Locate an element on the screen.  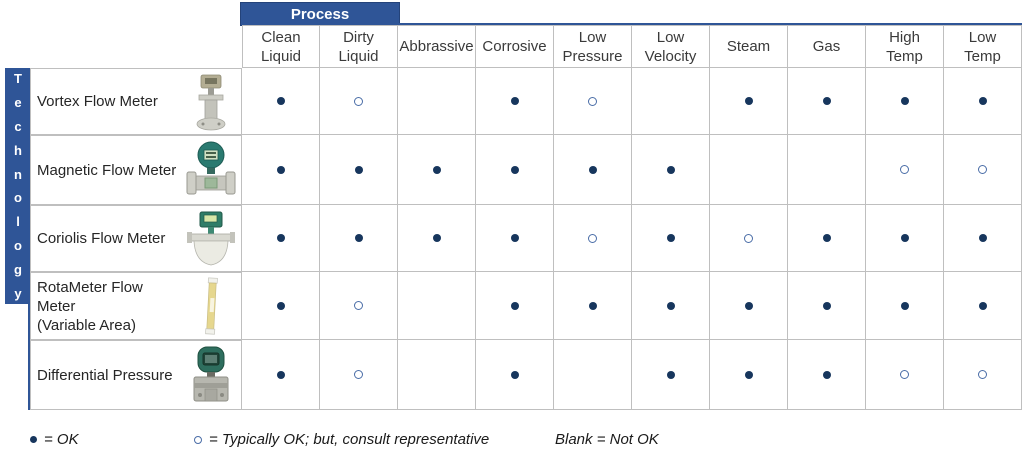
row-label-text: Coriolis Flow Meter is located at coordinates (107, 238).